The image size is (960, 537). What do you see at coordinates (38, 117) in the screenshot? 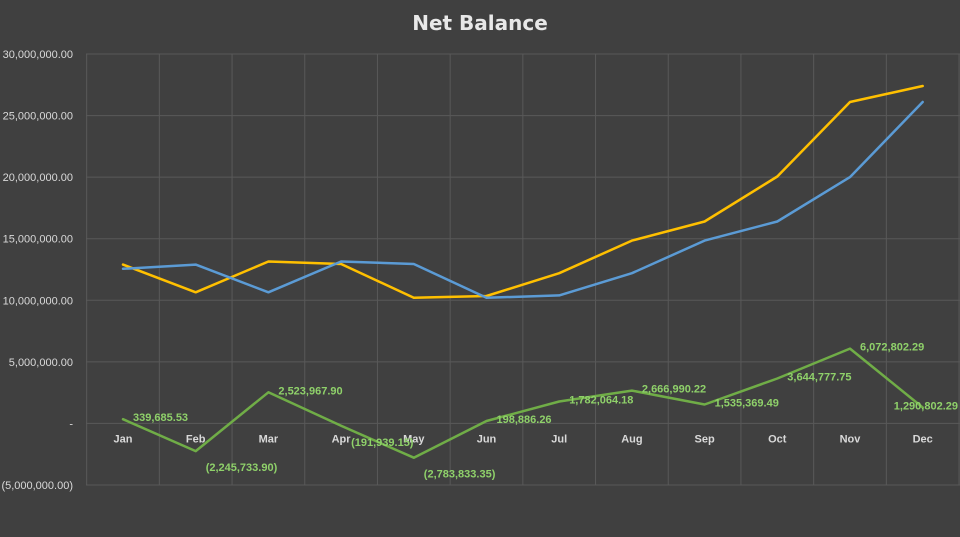
I see `y-tick-label: 25,000,000.00` at bounding box center [38, 117].